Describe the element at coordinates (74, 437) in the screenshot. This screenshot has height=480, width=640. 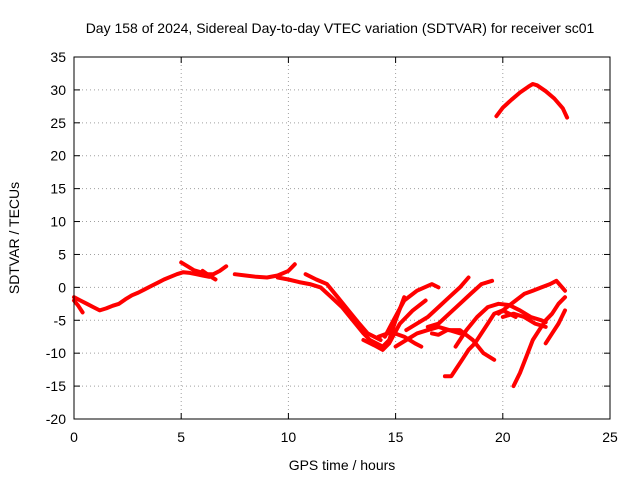
I see `x-tick-label: 0` at that location.